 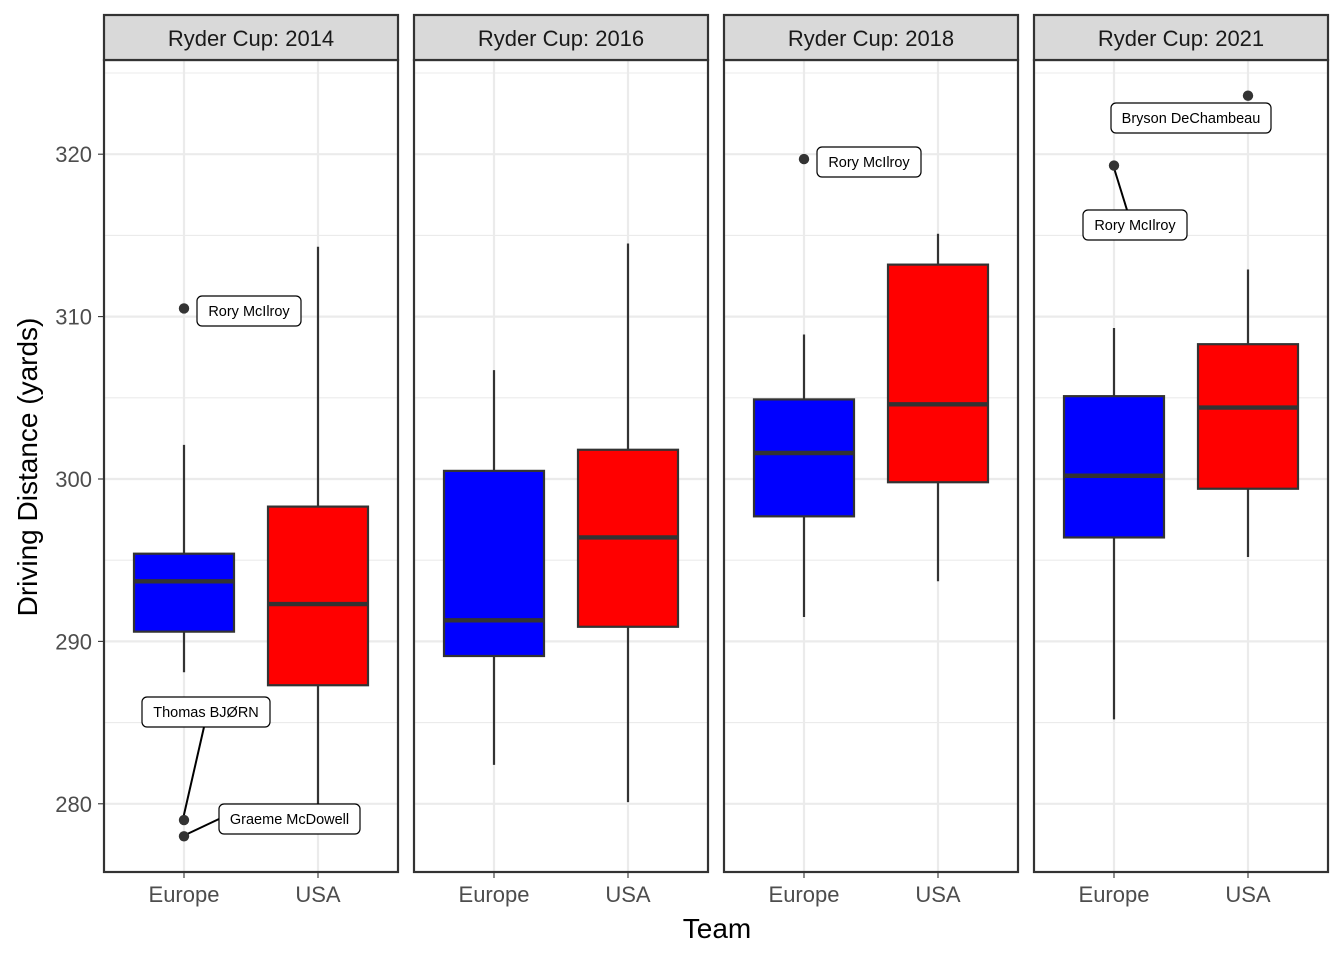 I want to click on y-tick-label-300: 300, so click(x=73, y=479).